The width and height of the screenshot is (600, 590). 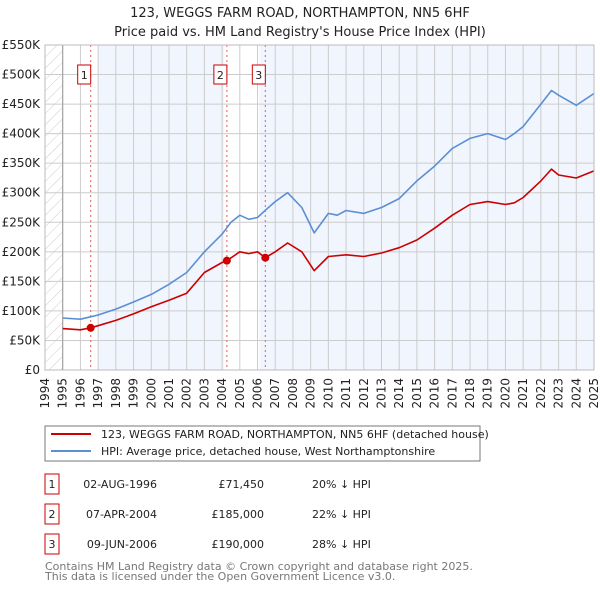 What do you see at coordinates (399, 393) in the screenshot?
I see `x-tick-label: 2014` at bounding box center [399, 393].